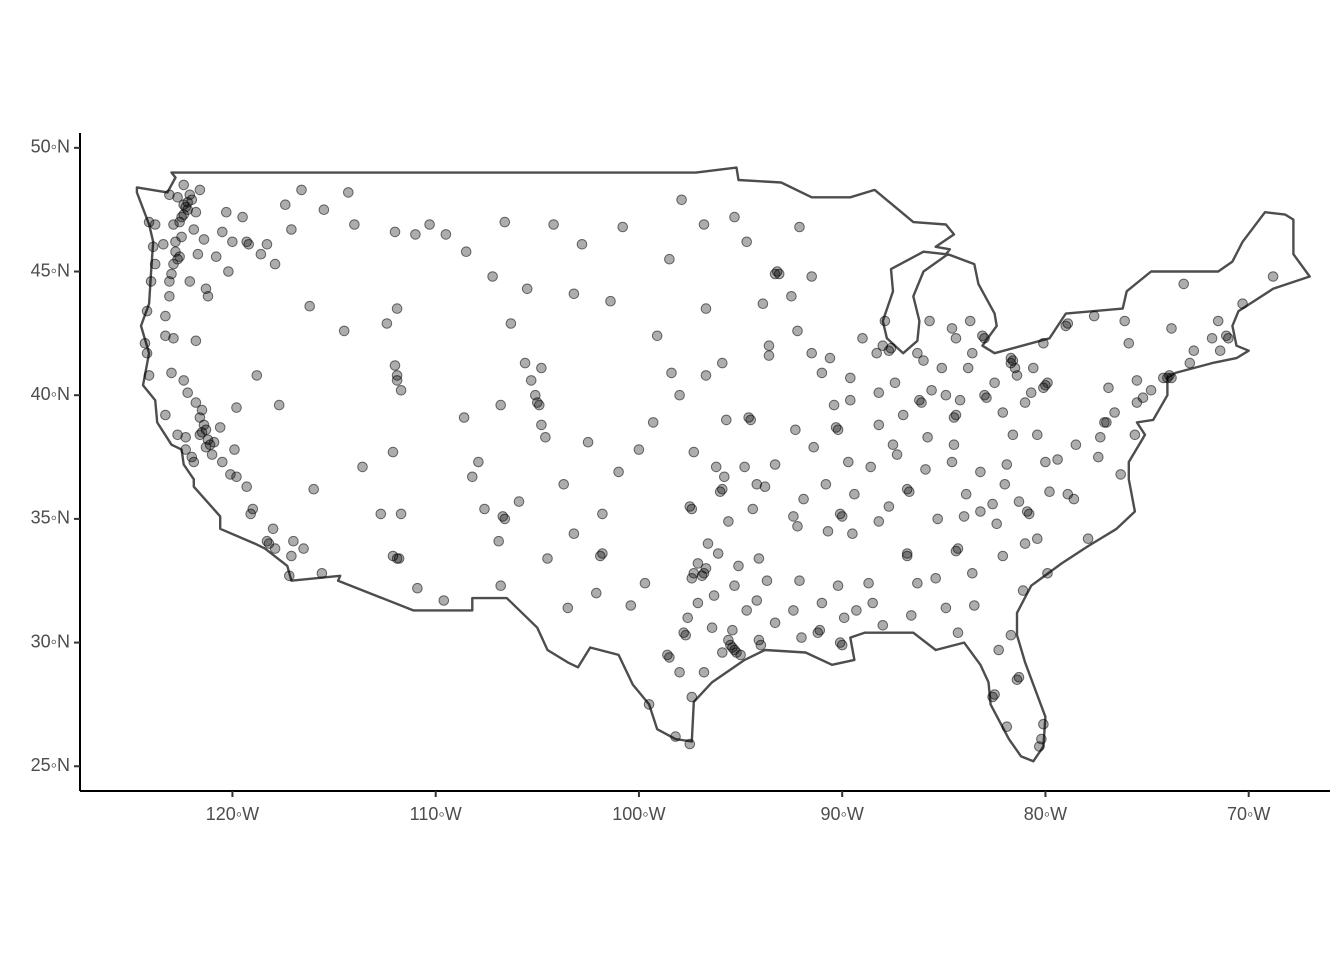 This screenshot has width=1344, height=960. What do you see at coordinates (50, 641) in the screenshot?
I see `y-tick-label-30: 30◦N` at bounding box center [50, 641].